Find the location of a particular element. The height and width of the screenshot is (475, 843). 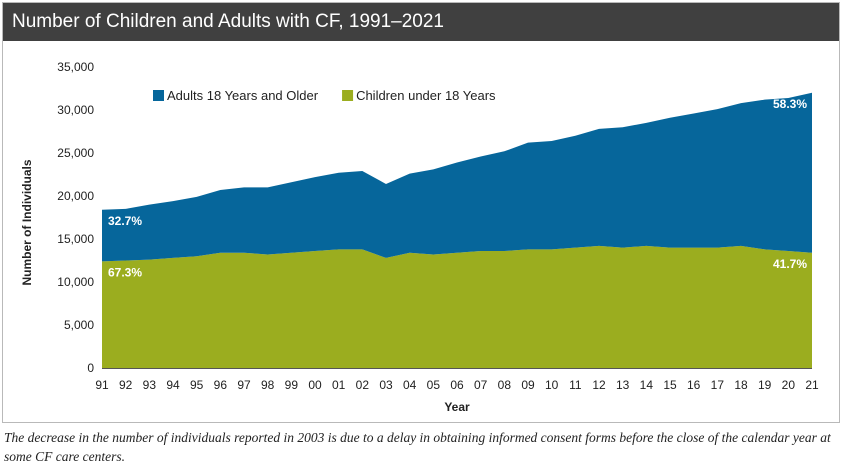

percent-label: 58.3% is located at coordinates (790, 104).